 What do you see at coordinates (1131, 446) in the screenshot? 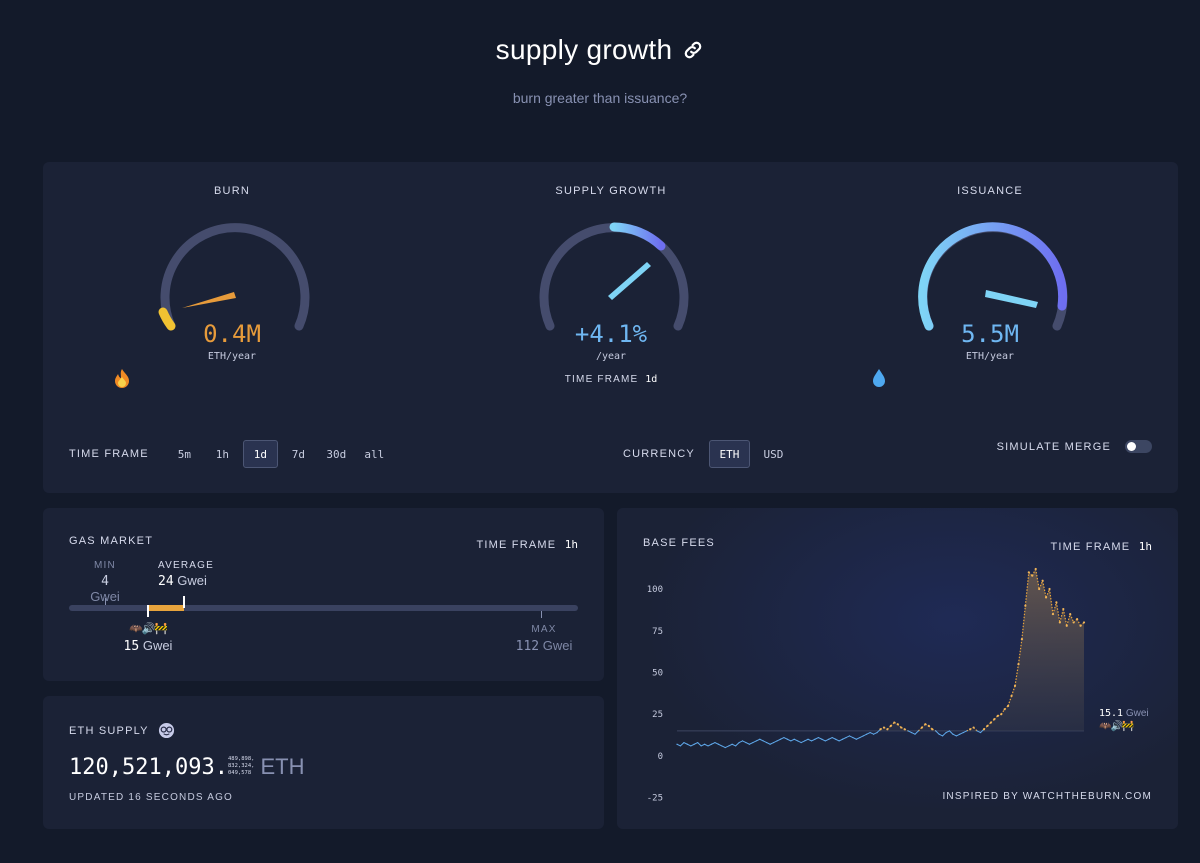
I see `toggle-knob` at bounding box center [1131, 446].